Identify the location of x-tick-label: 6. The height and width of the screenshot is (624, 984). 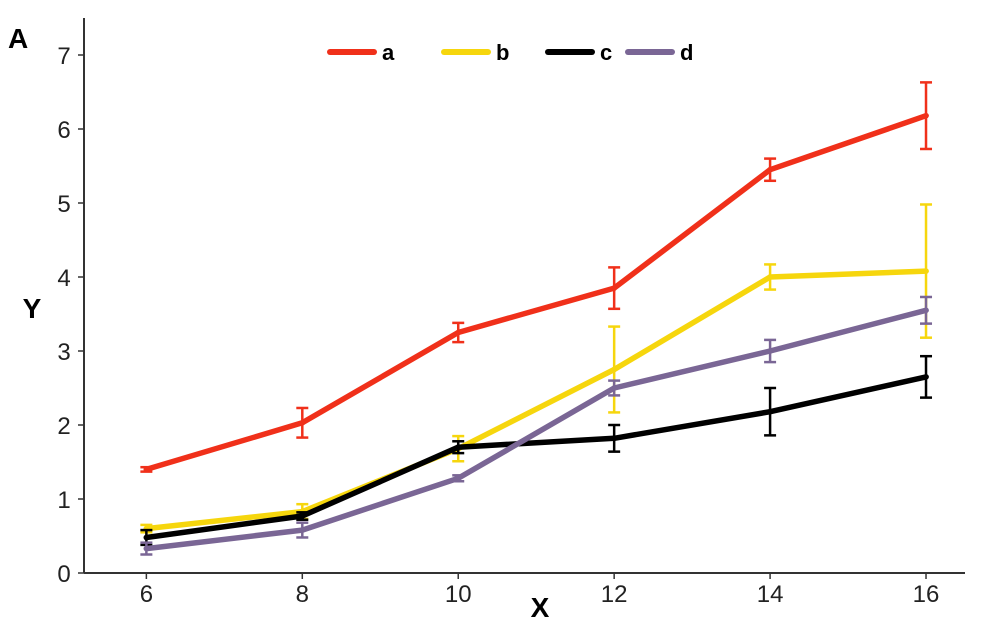
(146, 594).